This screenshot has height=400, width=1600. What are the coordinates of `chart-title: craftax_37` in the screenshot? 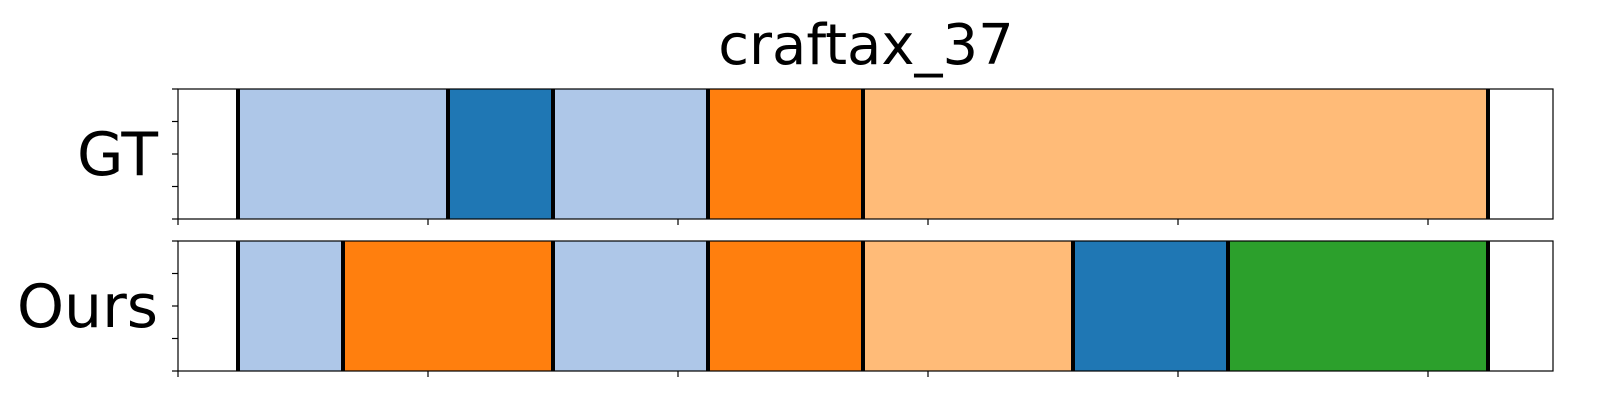 It's located at (866, 45).